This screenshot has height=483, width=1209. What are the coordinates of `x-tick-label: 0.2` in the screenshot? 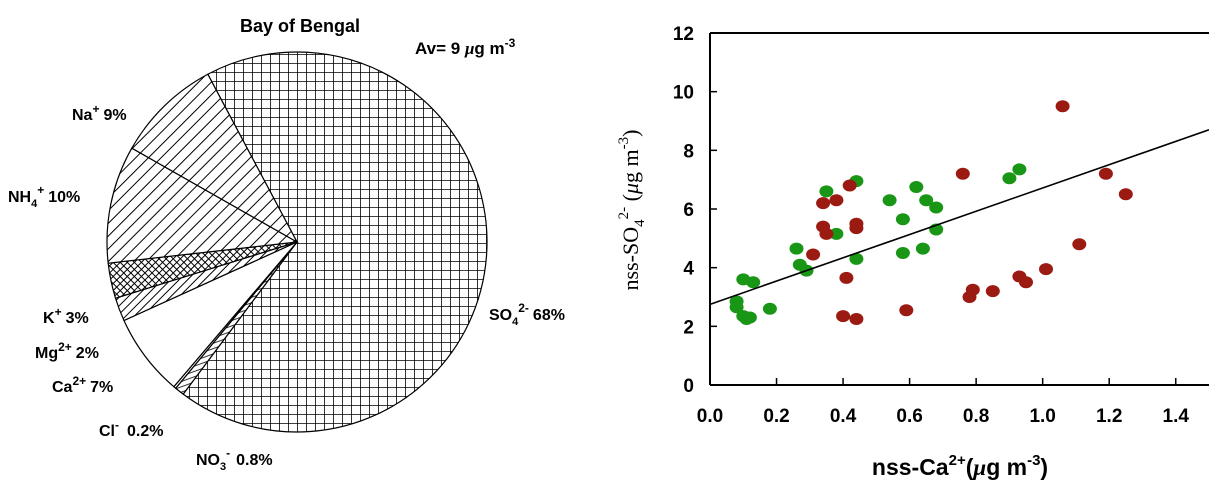 It's located at (776, 416).